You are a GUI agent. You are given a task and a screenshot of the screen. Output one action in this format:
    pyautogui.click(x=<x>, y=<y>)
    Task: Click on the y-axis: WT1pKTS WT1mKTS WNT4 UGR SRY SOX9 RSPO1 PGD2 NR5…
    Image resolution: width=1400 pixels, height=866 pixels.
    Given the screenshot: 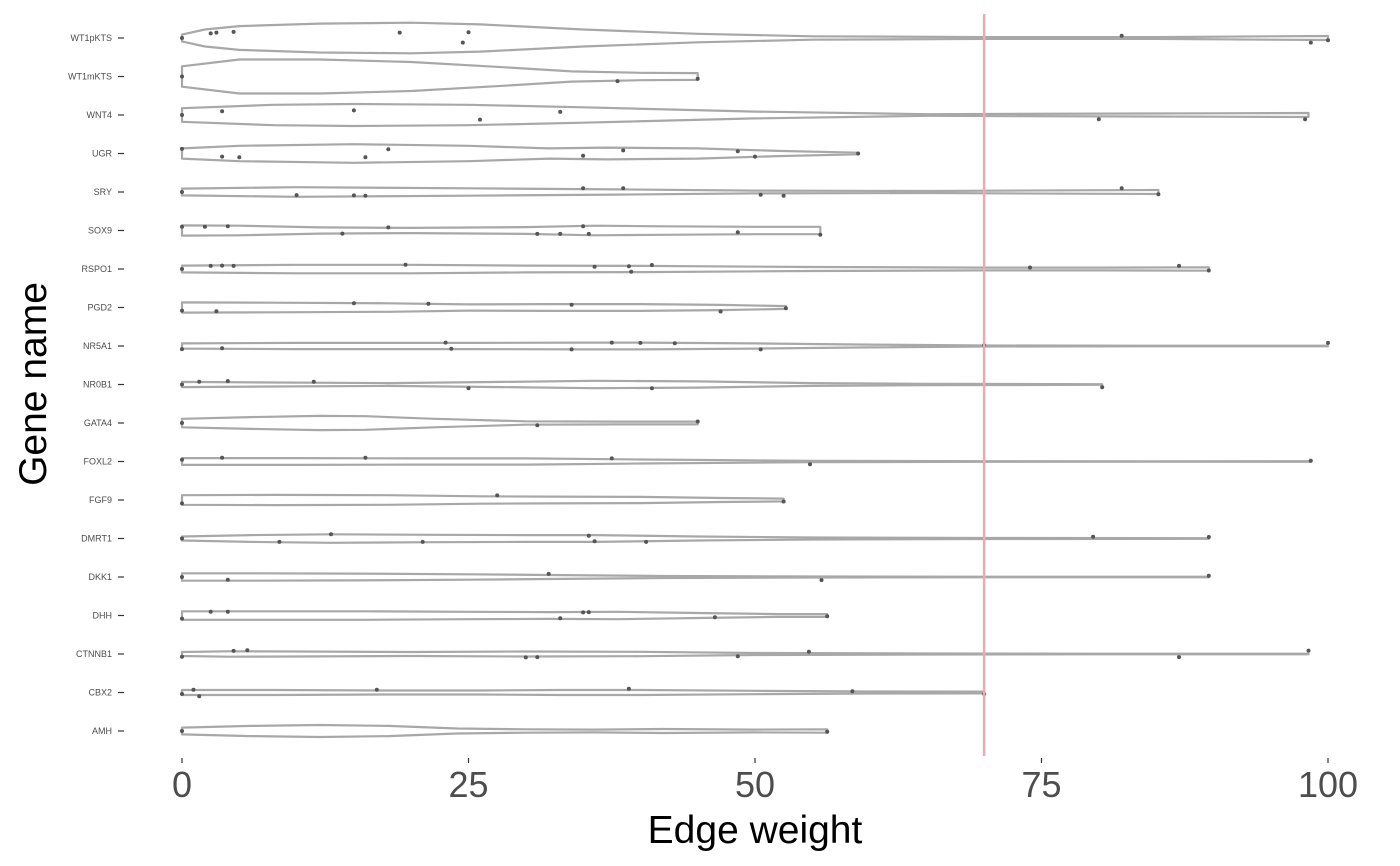 What is the action you would take?
    pyautogui.click(x=96, y=384)
    